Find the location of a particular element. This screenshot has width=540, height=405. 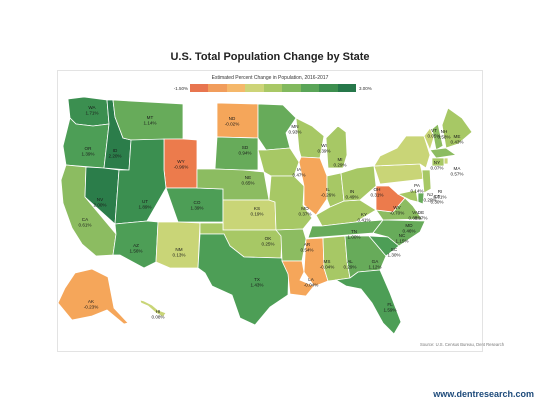

state-abbr-label: CA is located at coordinates (85, 219).